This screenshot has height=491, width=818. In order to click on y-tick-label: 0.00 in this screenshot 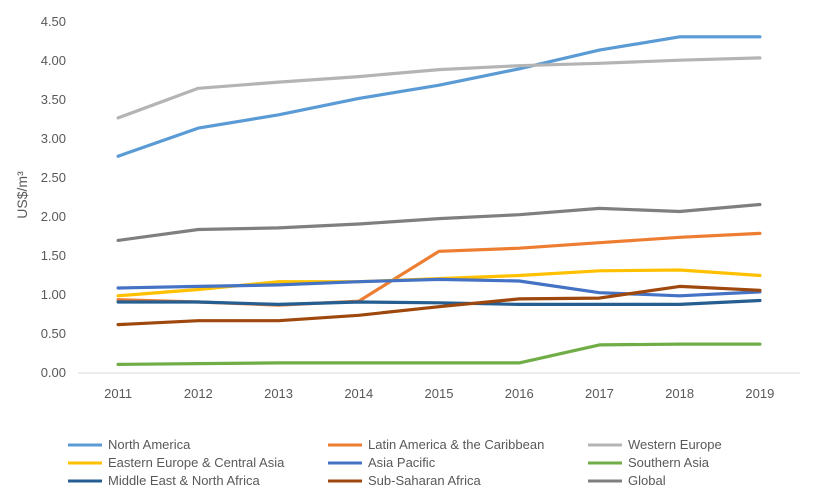, I will do `click(53, 372)`.